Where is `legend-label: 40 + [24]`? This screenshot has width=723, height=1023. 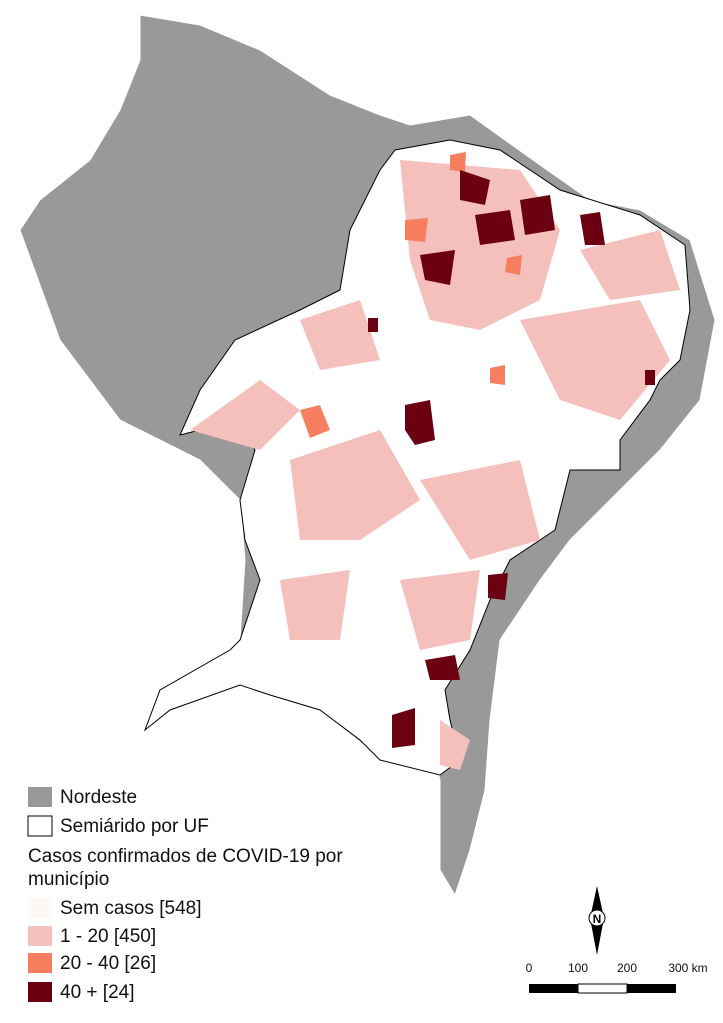
legend-label: 40 + [24] is located at coordinates (97, 992).